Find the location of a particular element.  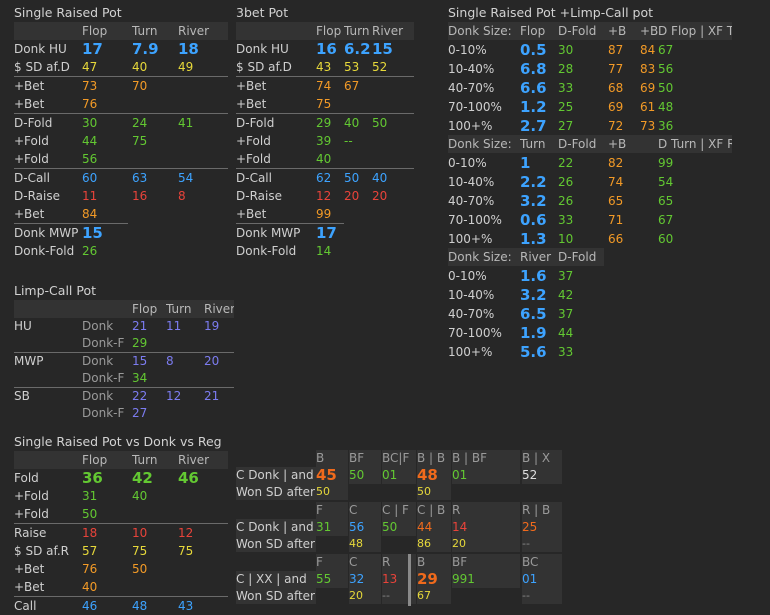

row-label: $ SD af.R is located at coordinates (41, 551).